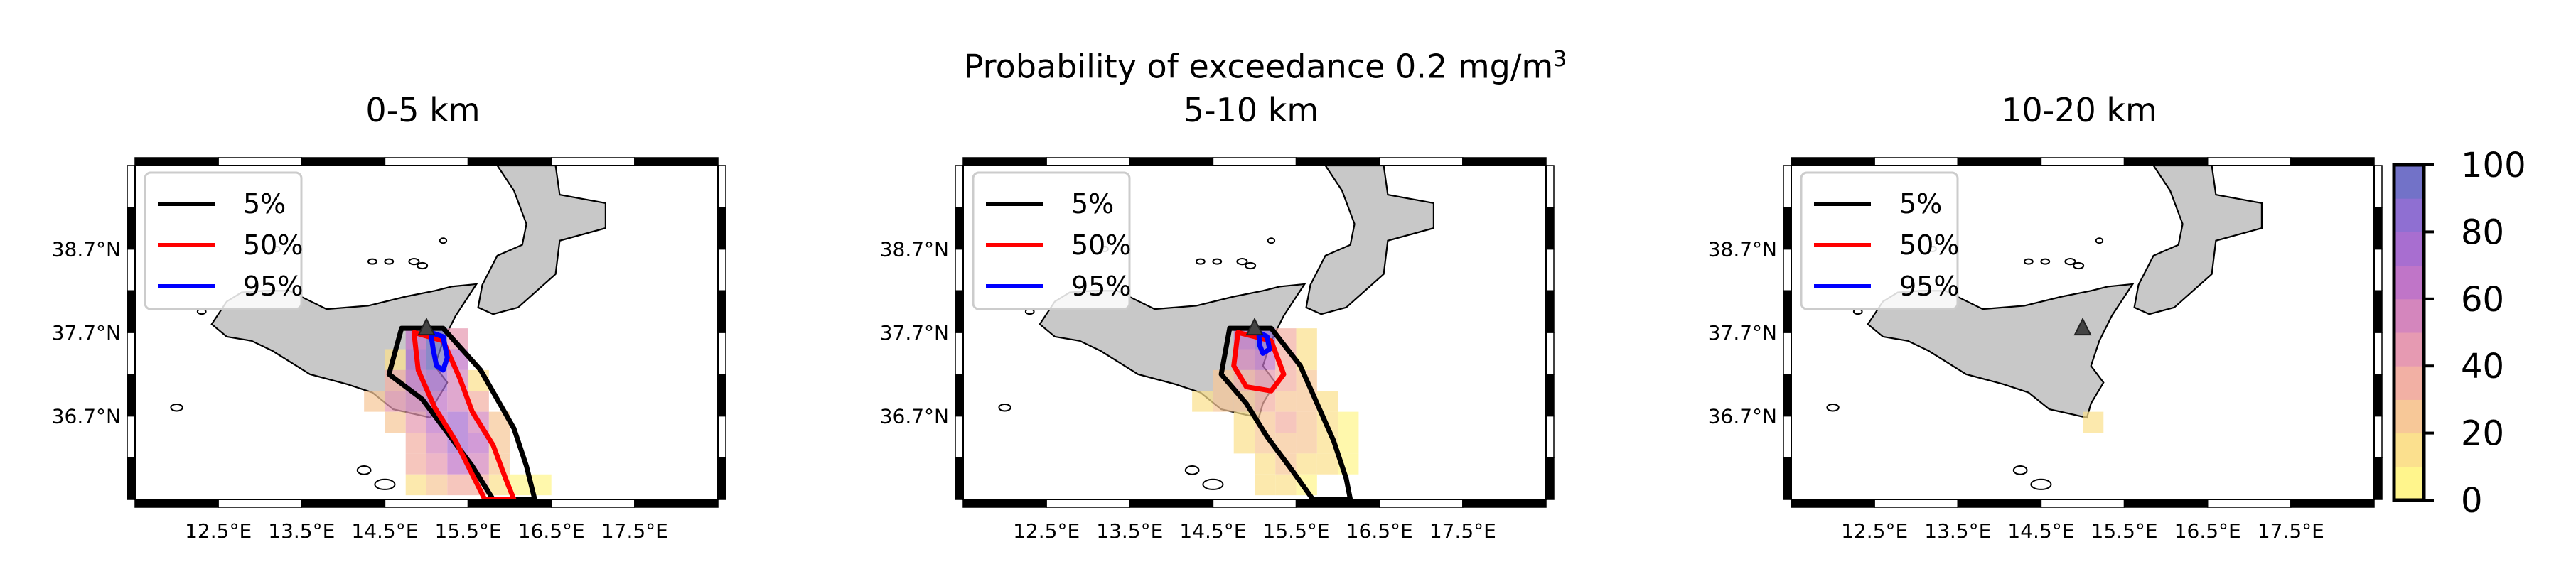  Describe the element at coordinates (1560, 59) in the screenshot. I see `figure-title-superscript: 3` at that location.